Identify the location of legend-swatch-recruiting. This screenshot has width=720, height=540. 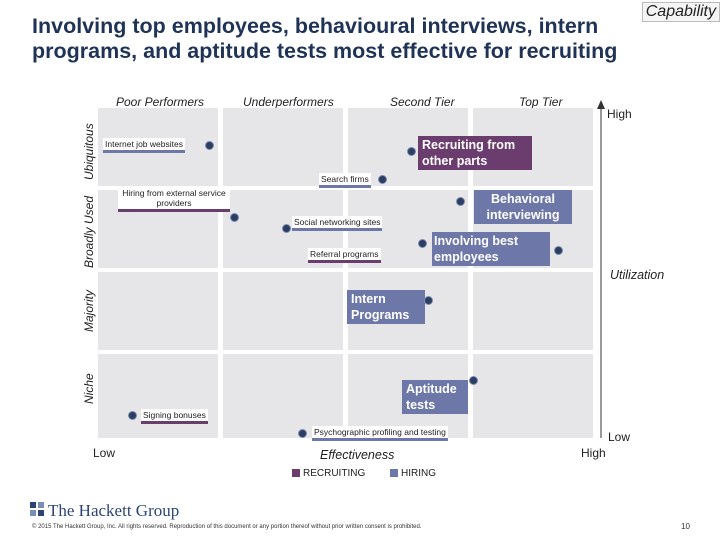
(296, 473).